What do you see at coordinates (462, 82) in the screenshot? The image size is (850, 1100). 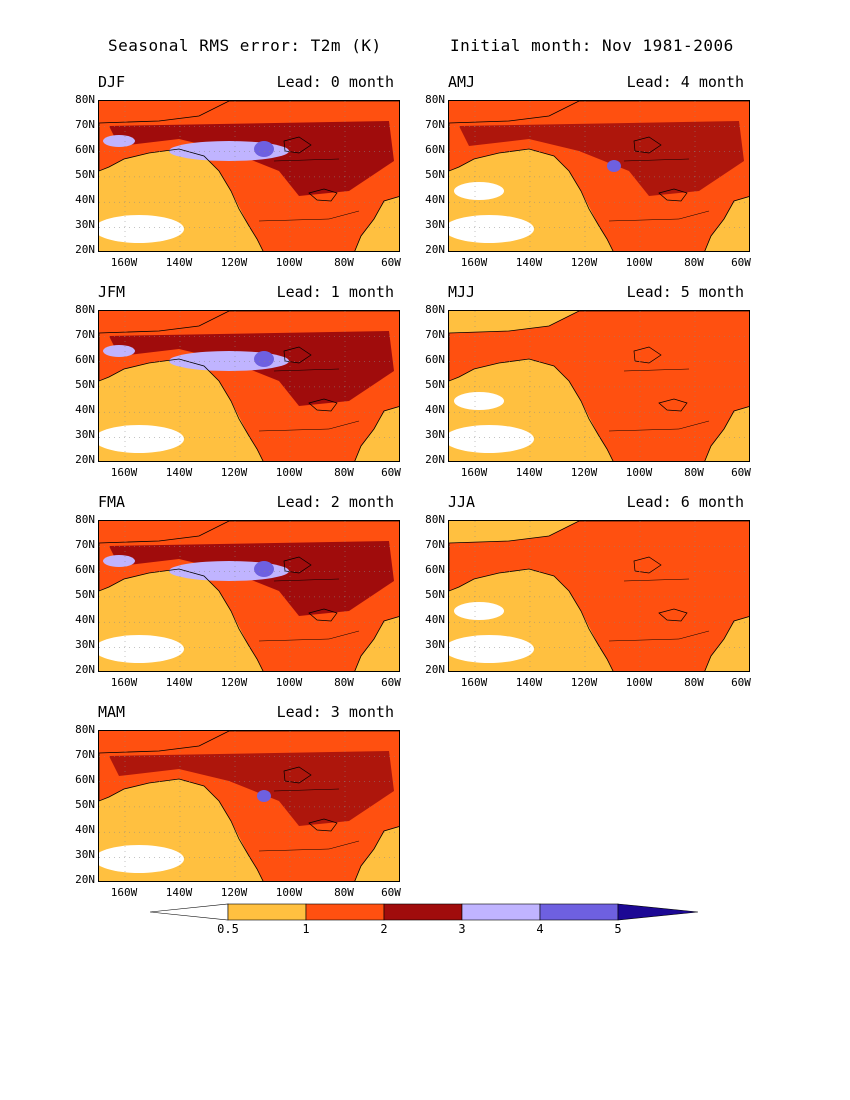 I see `panel-season-label: AMJ` at bounding box center [462, 82].